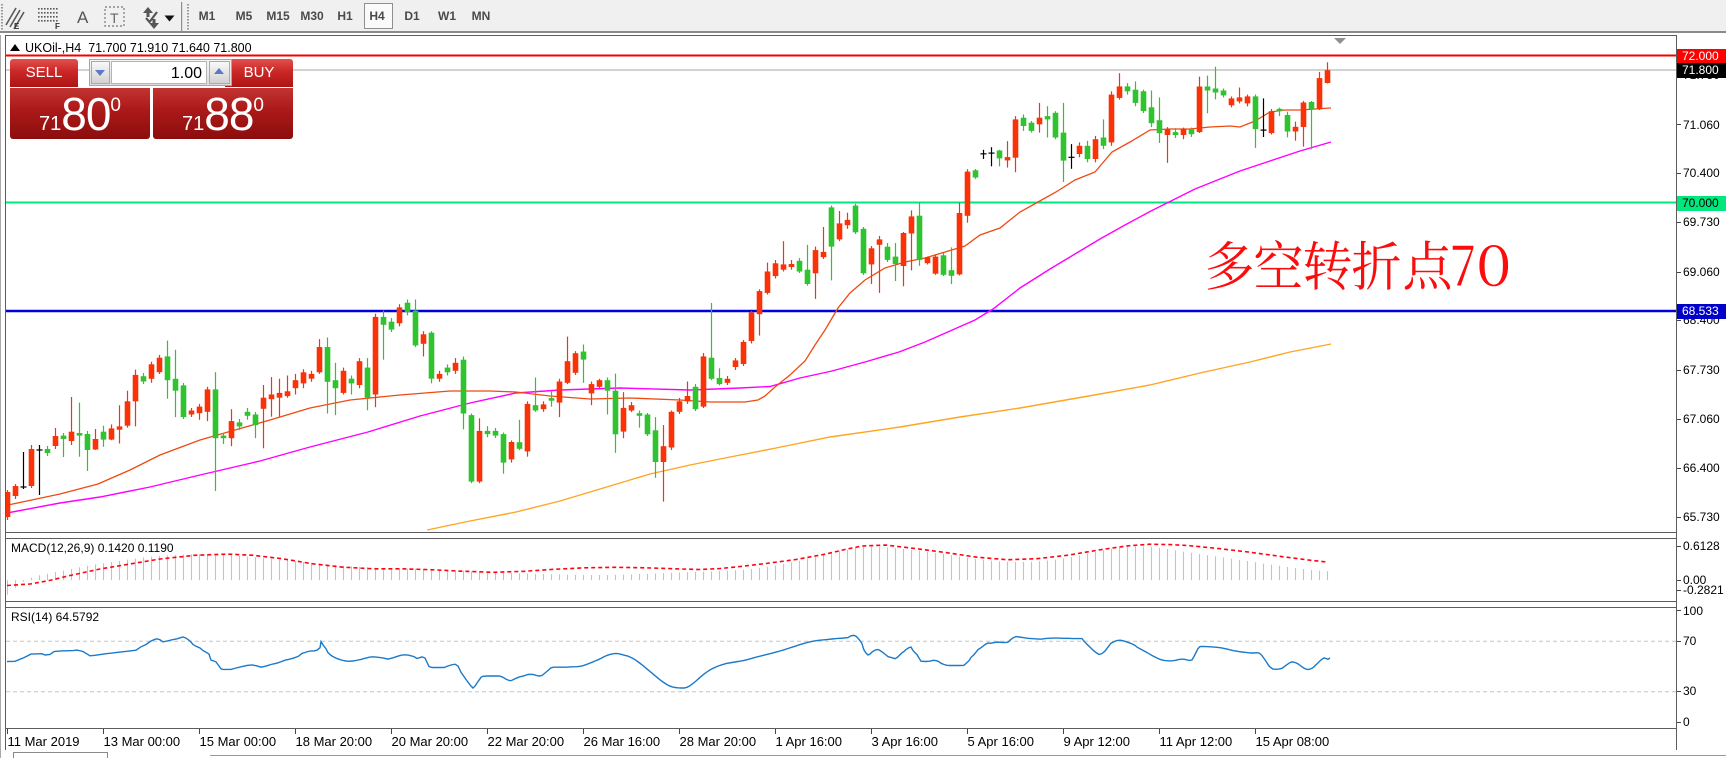 This screenshot has height=758, width=1726. What do you see at coordinates (57, 26) in the screenshot?
I see `svg-text: F` at bounding box center [57, 26].